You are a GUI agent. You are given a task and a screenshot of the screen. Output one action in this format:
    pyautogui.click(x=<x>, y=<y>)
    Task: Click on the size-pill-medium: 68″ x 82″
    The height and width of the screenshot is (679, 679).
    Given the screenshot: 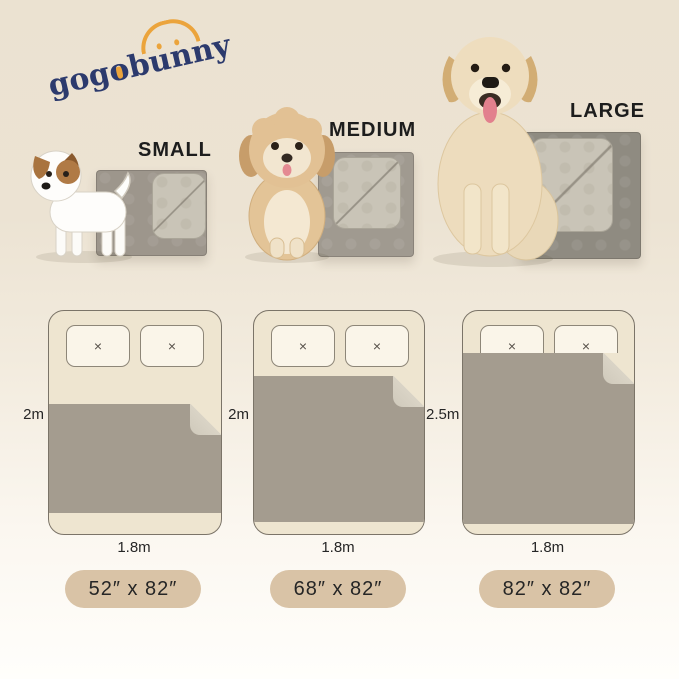 What is the action you would take?
    pyautogui.click(x=338, y=589)
    